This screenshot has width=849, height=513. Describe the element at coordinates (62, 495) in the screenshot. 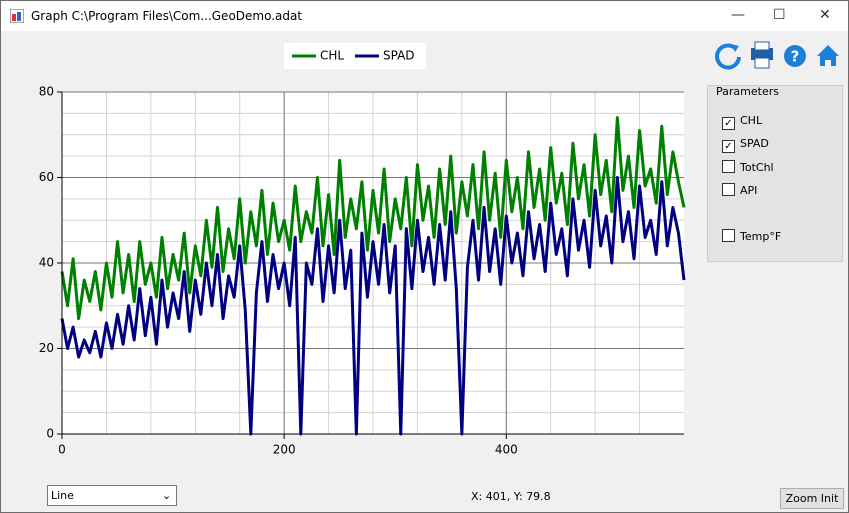

I see `select-value: Line` at that location.